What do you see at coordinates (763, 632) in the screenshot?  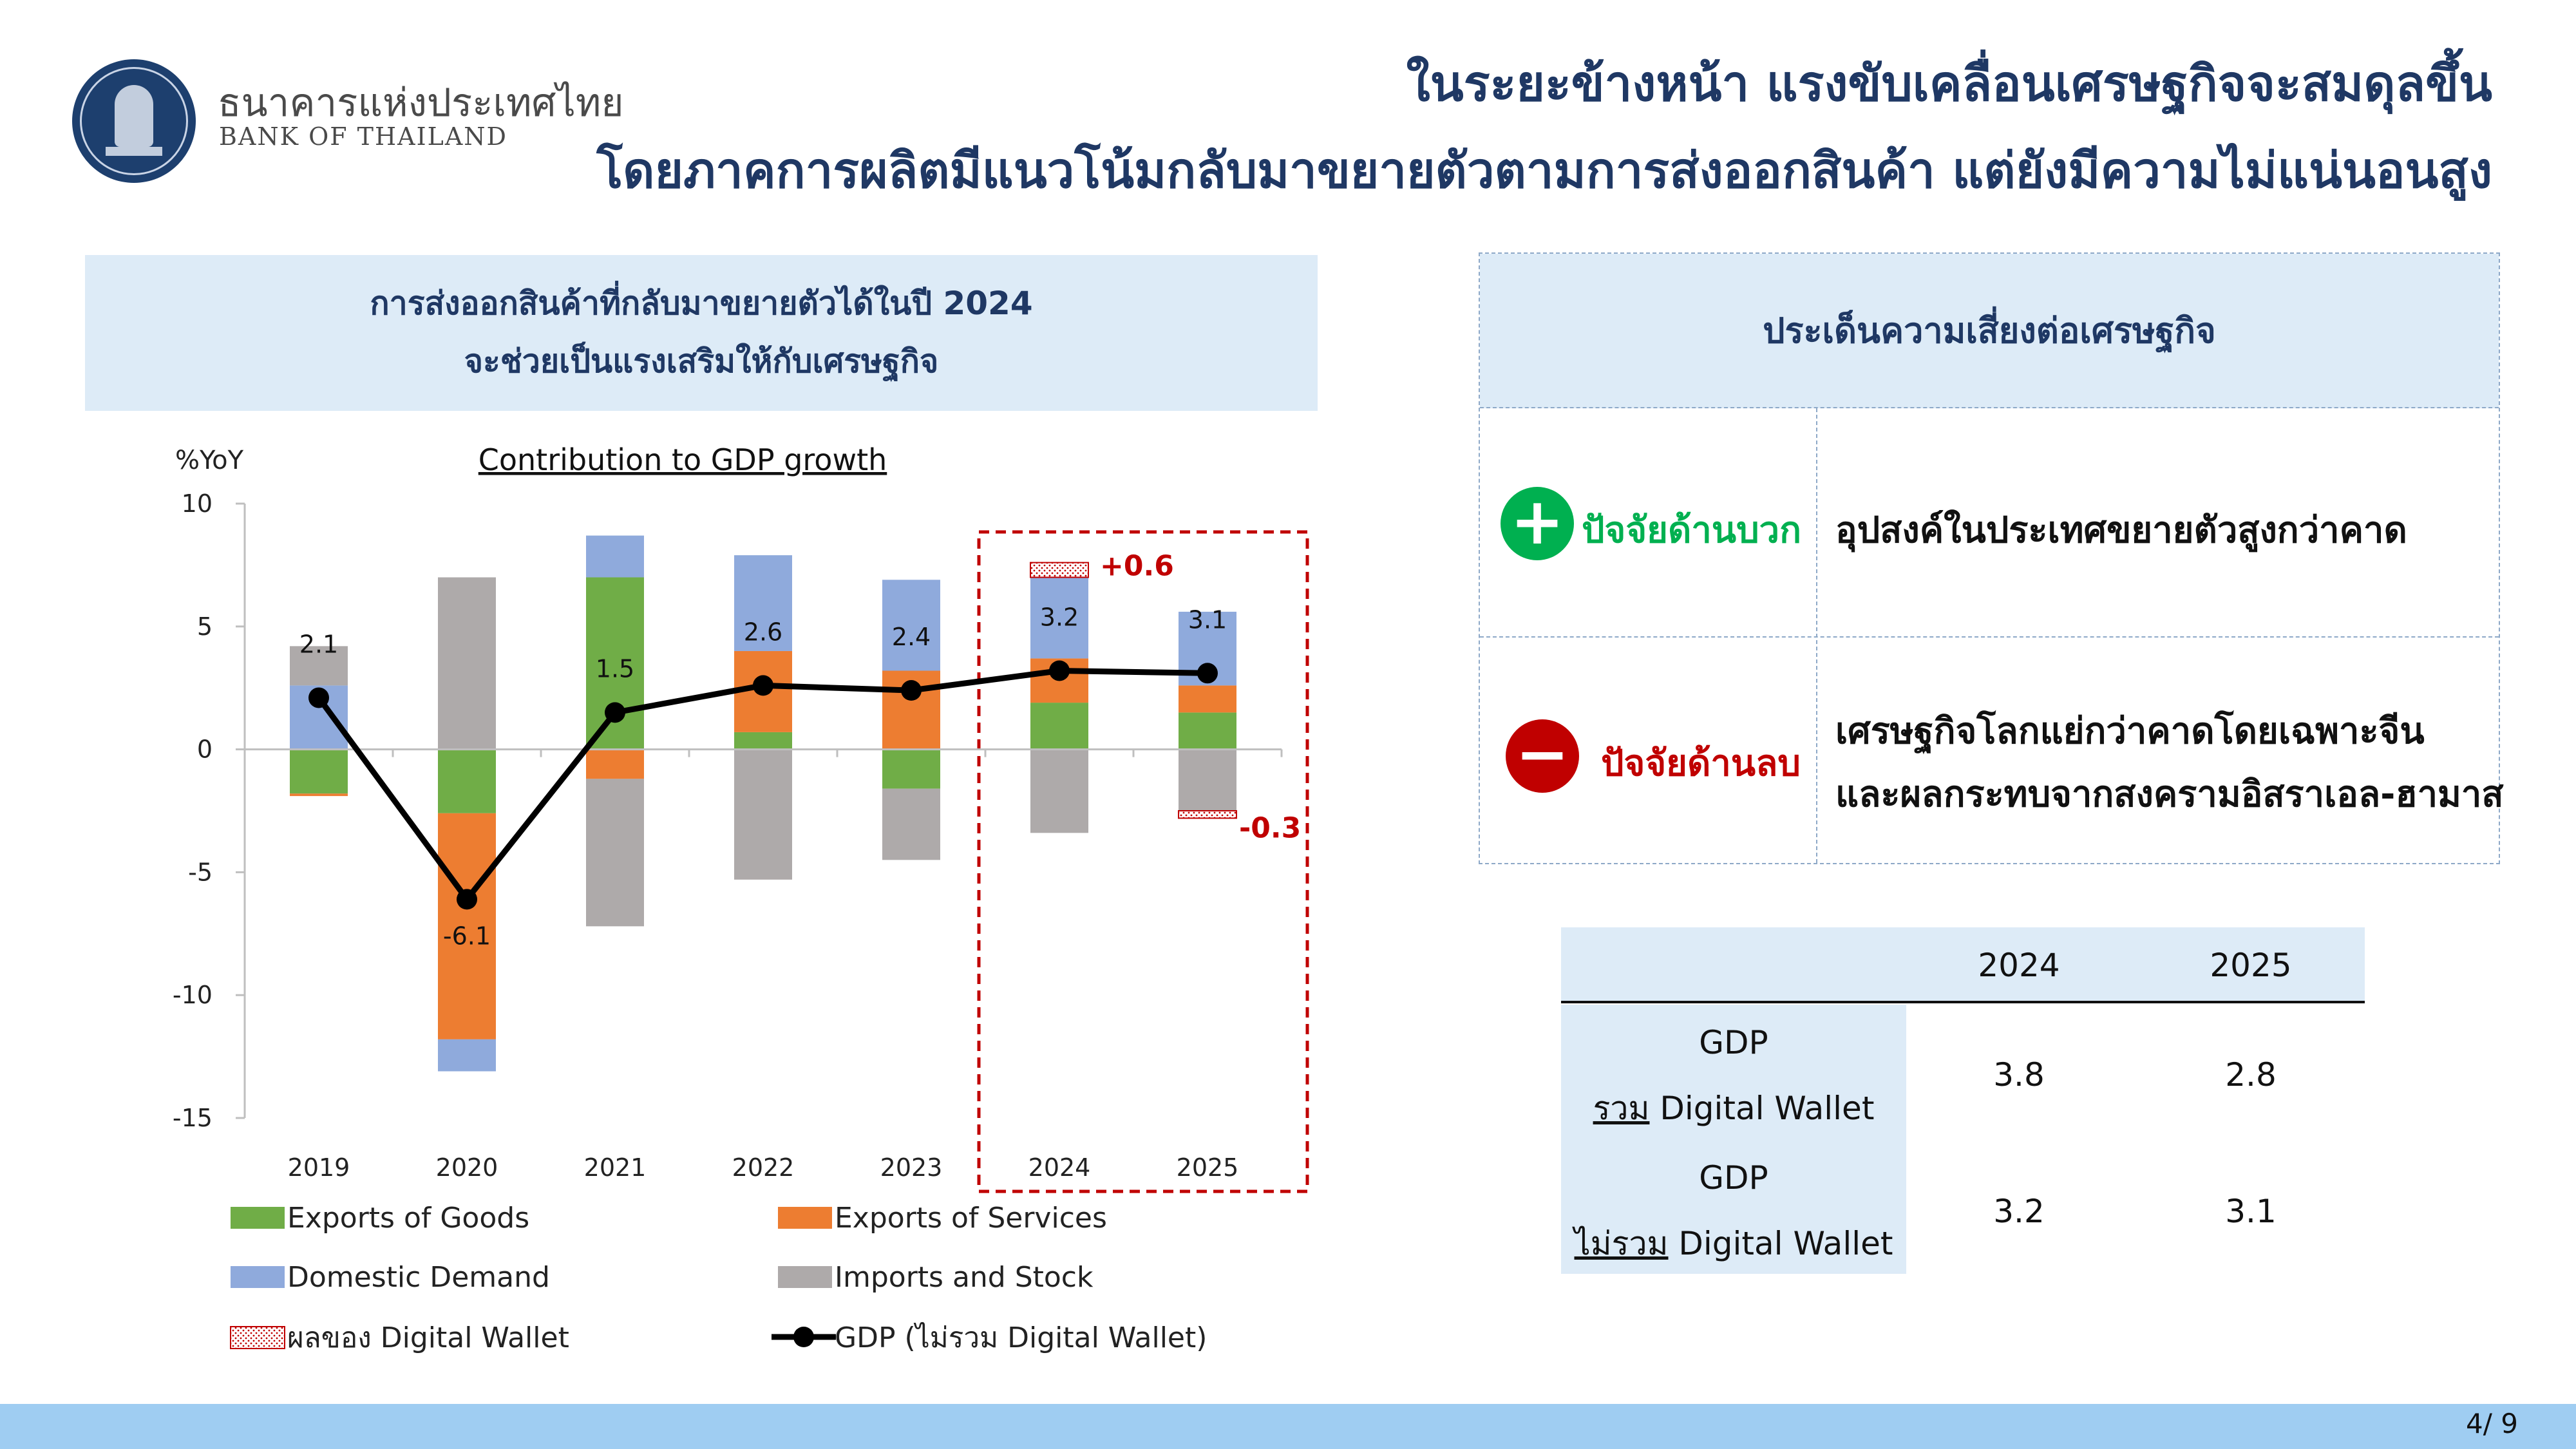 I see `gdp-label-2022: 2.6` at bounding box center [763, 632].